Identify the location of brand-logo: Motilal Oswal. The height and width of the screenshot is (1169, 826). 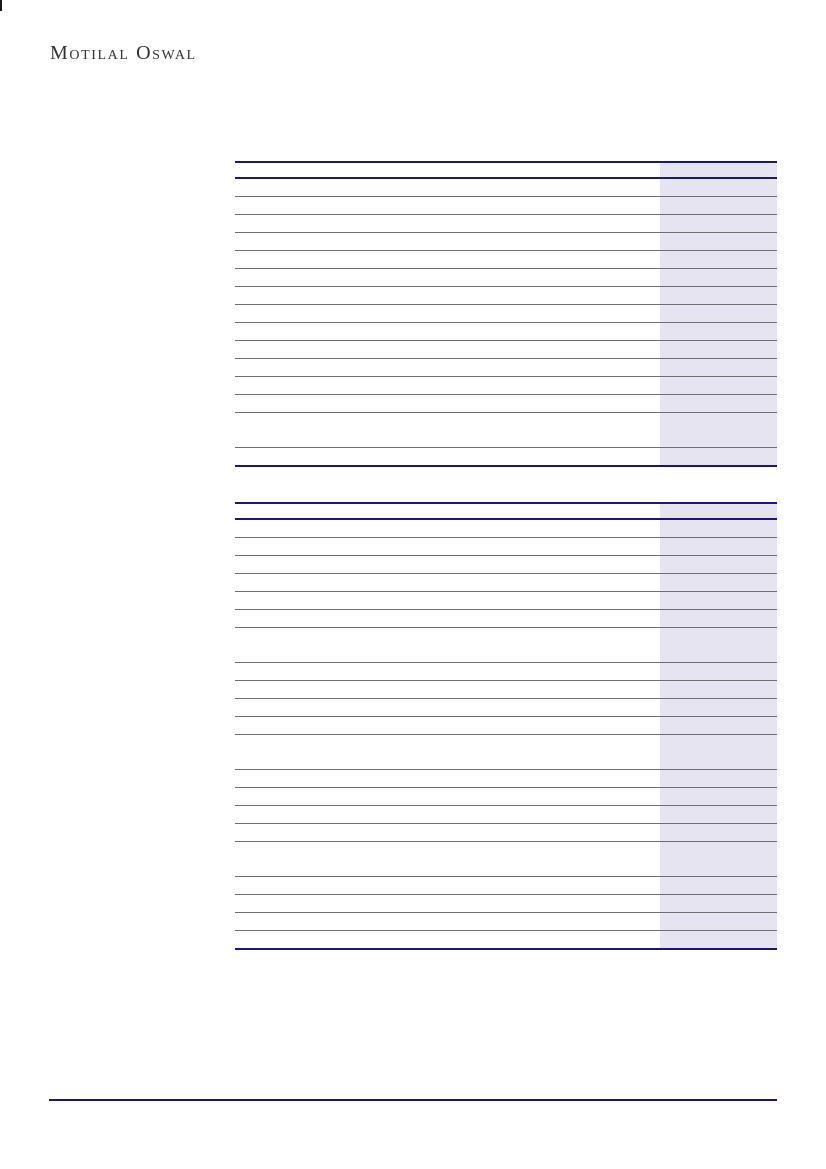
(123, 53).